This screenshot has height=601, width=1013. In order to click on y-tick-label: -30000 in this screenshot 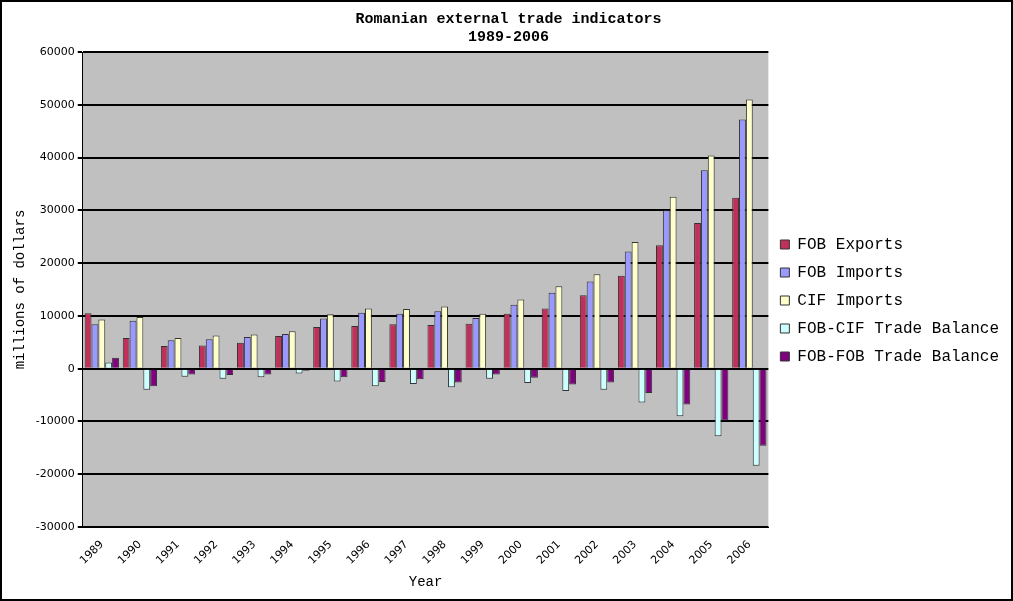, I will do `click(55, 526)`.